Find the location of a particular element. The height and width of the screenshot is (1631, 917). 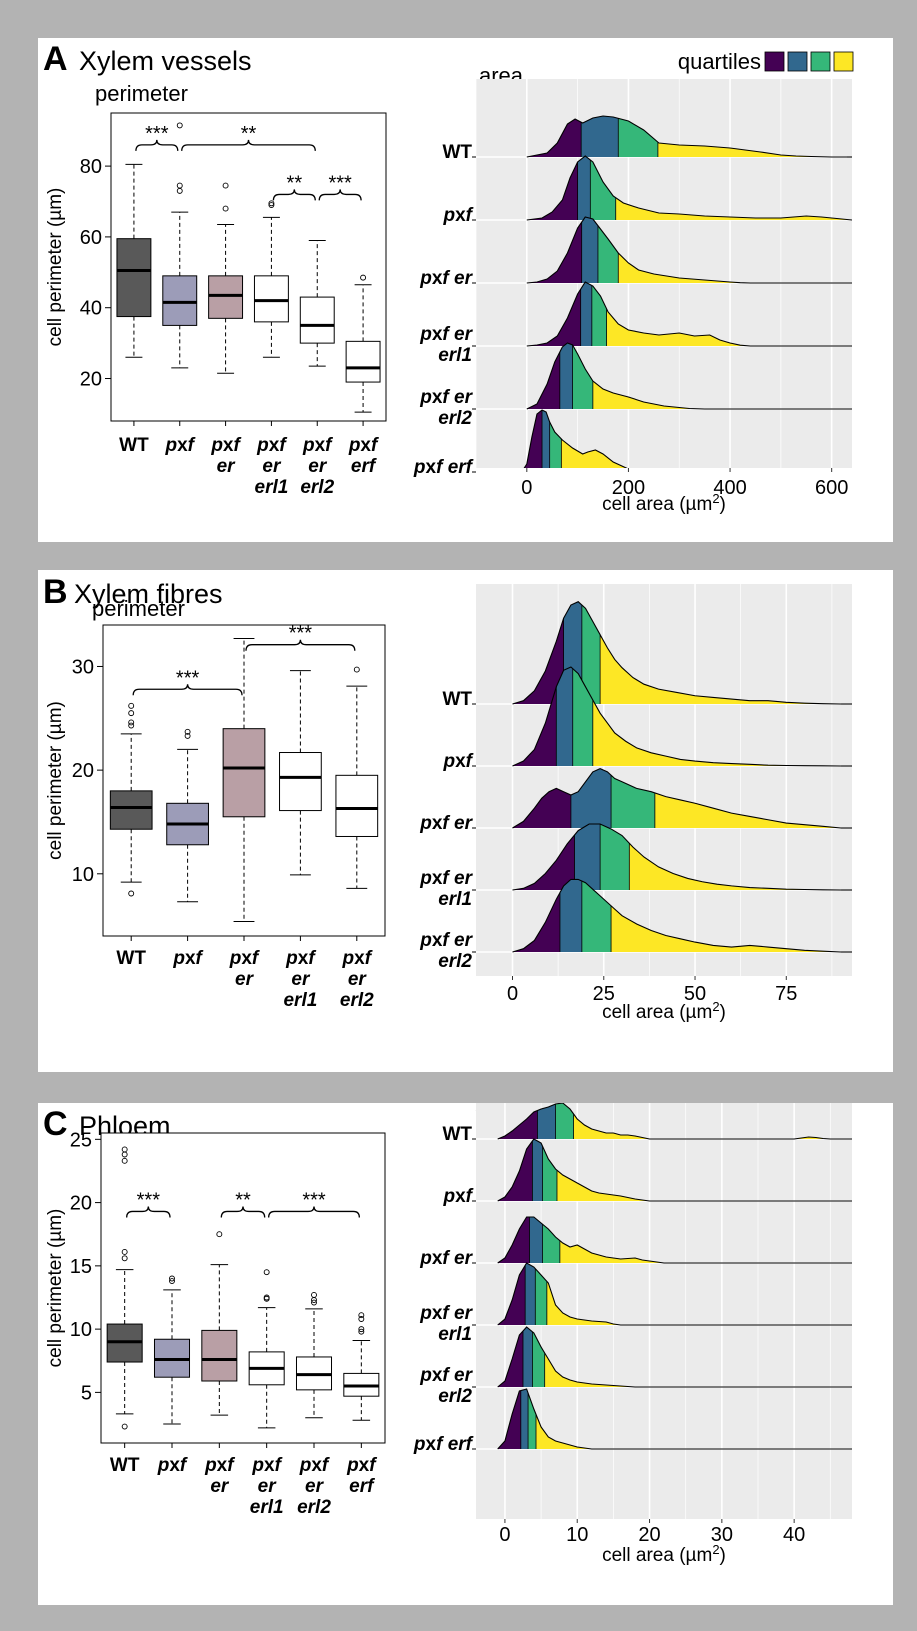

row-label-line-0: pxf is located at coordinates (457, 761).